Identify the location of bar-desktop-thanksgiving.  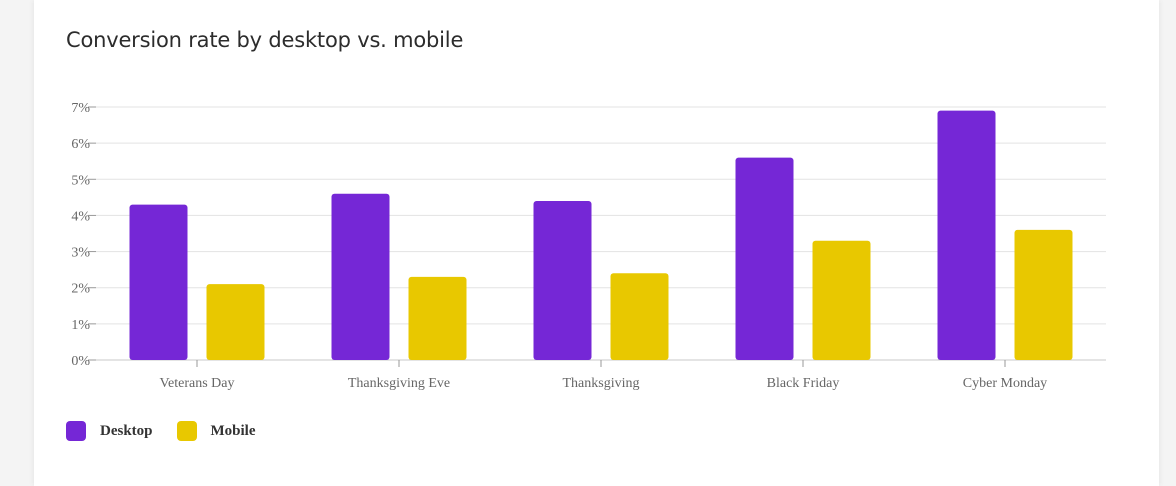
(562, 280).